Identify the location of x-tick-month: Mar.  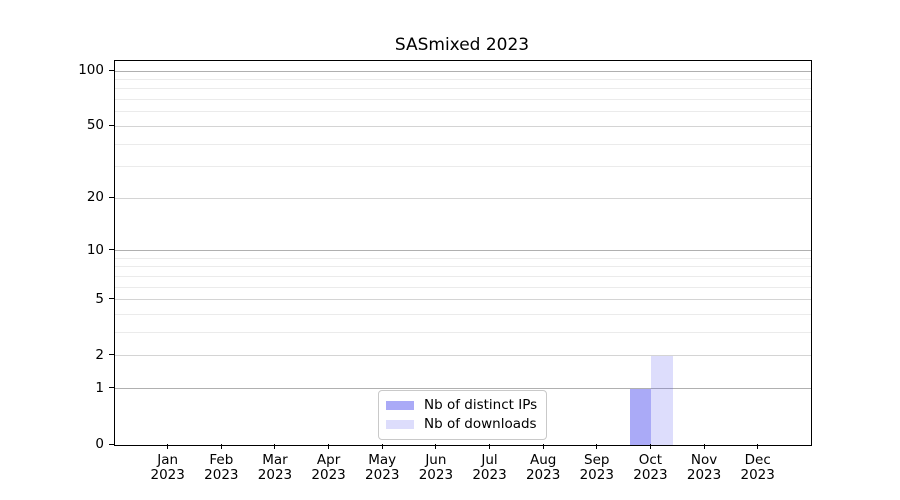
(275, 460).